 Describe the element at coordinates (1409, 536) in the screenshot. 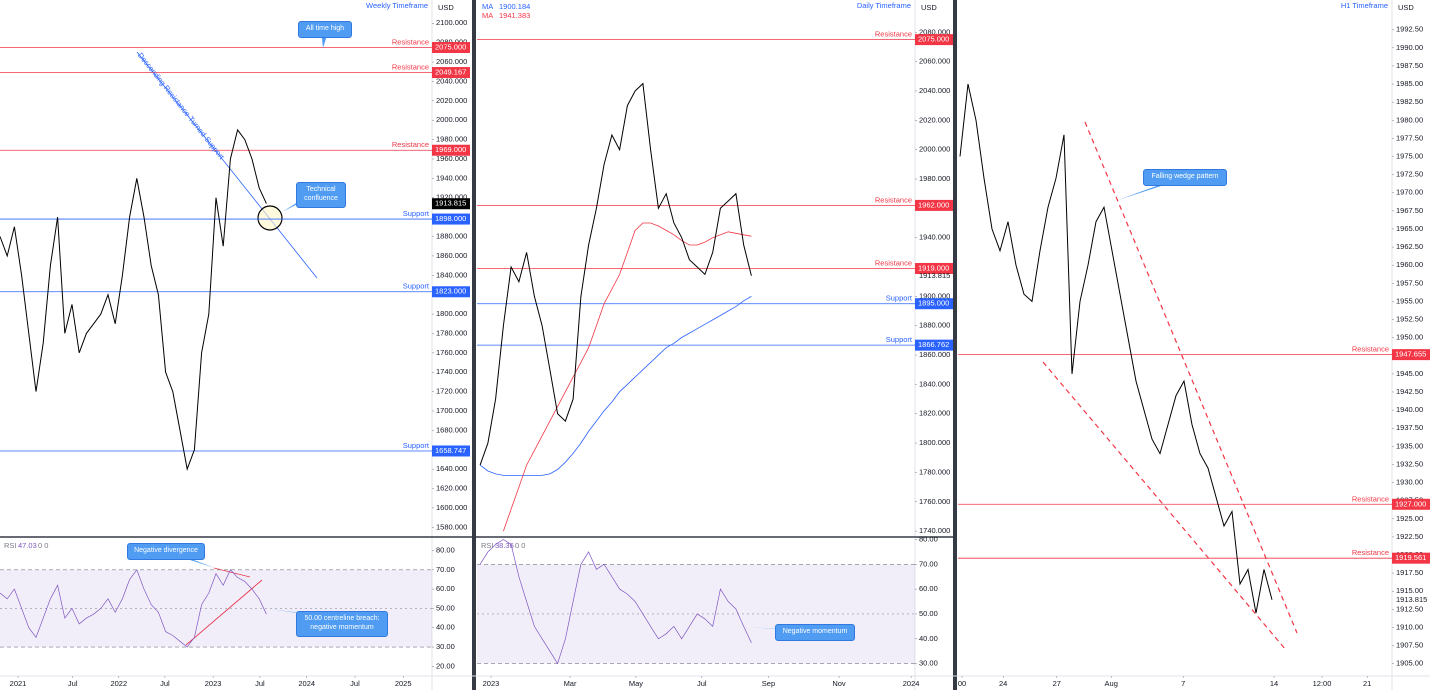

I see `y-tick-label: 1922.50` at that location.